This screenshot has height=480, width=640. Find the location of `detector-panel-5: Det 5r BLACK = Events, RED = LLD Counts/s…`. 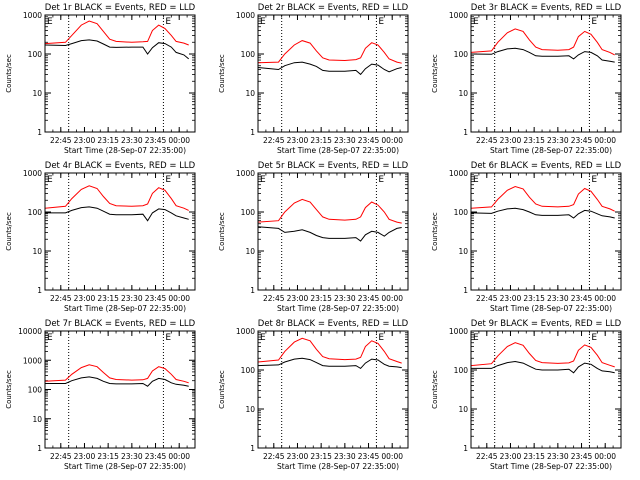

detector-panel-5: Det 5r BLACK = Events, RED = LLD Counts/s… is located at coordinates (313, 237).